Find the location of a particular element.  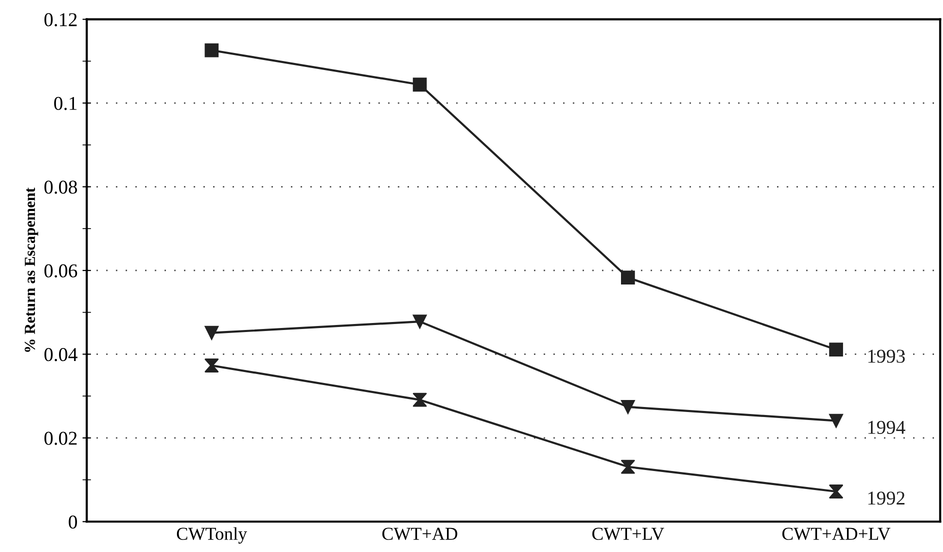

x-tick-label: CWTonly is located at coordinates (212, 535).